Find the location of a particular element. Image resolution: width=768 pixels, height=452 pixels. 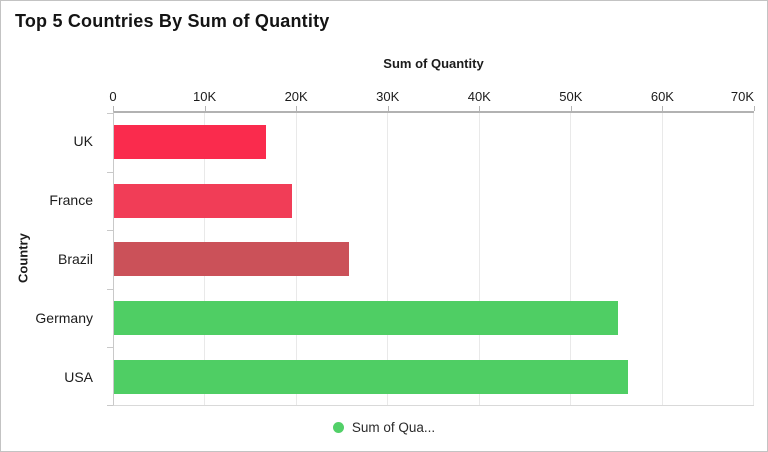

bar-uk is located at coordinates (190, 142).